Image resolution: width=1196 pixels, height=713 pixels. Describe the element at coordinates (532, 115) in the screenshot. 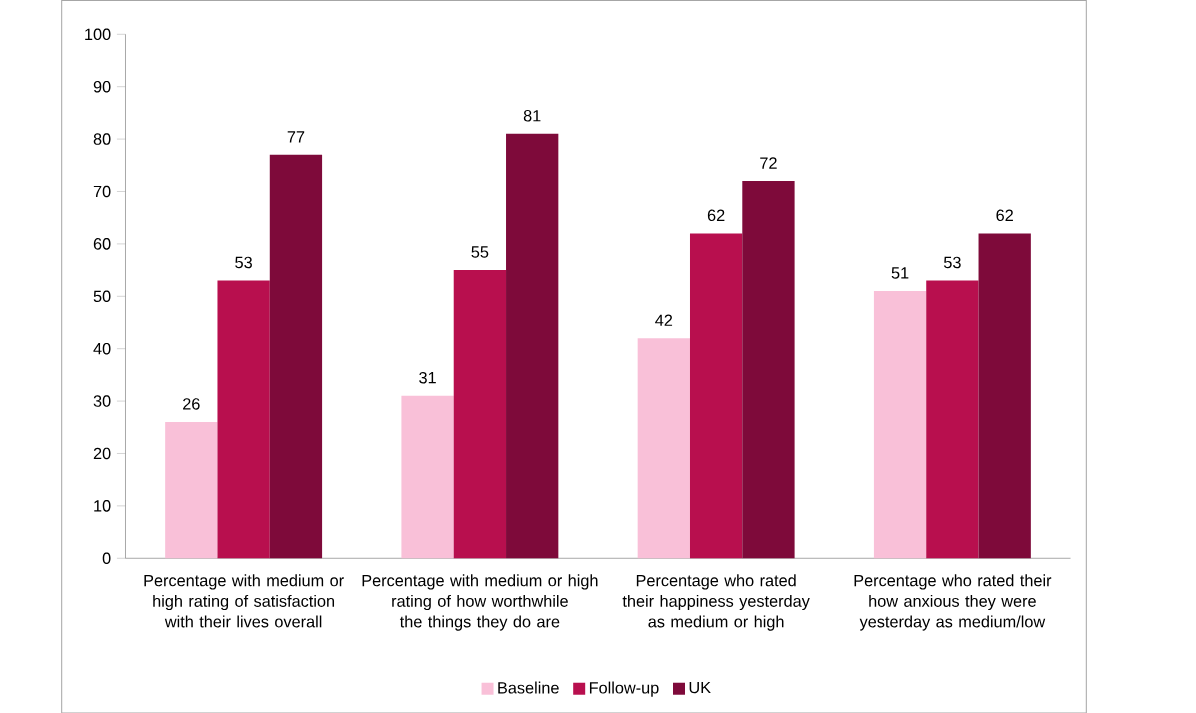

I see `data-label: 81` at that location.